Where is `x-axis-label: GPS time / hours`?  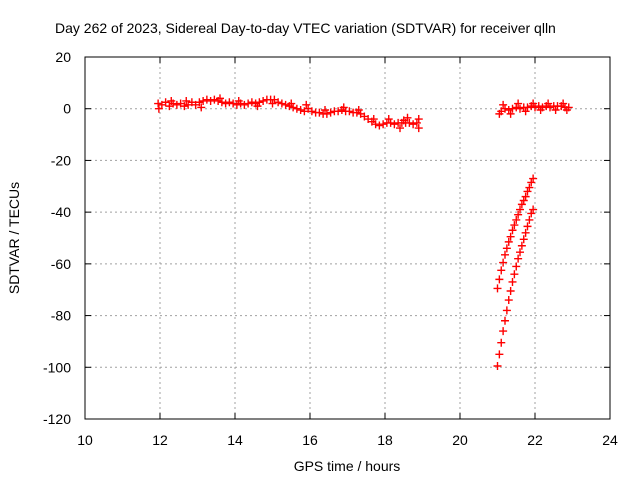 x-axis-label: GPS time / hours is located at coordinates (347, 466).